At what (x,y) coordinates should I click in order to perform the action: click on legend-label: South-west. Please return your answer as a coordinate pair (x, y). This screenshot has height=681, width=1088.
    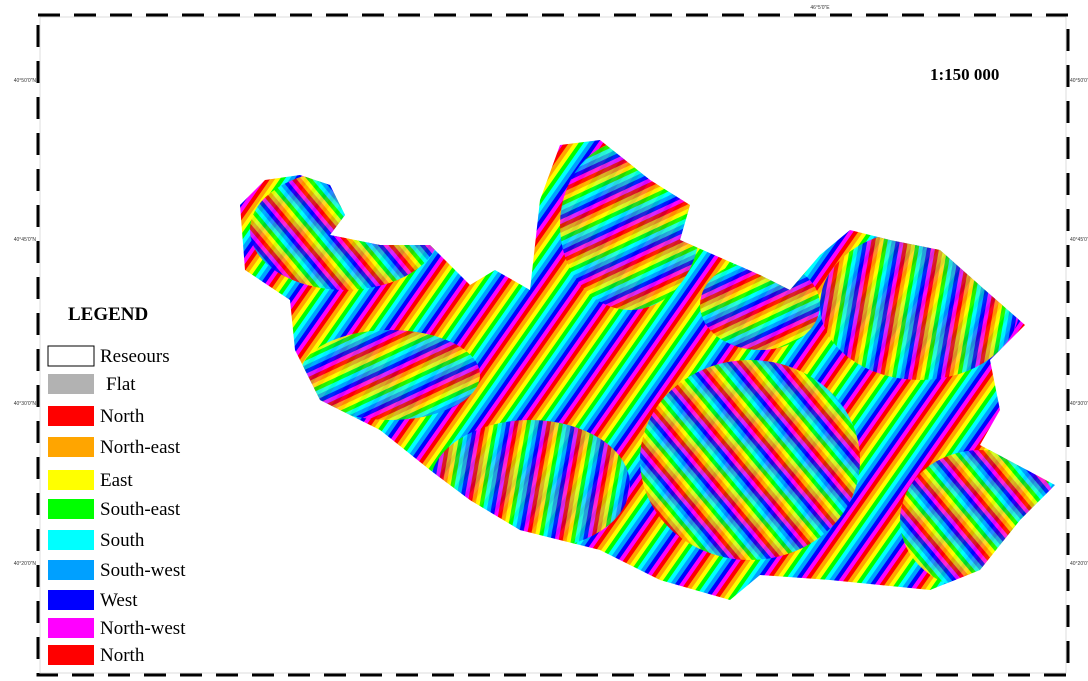
    Looking at the image, I should click on (143, 570).